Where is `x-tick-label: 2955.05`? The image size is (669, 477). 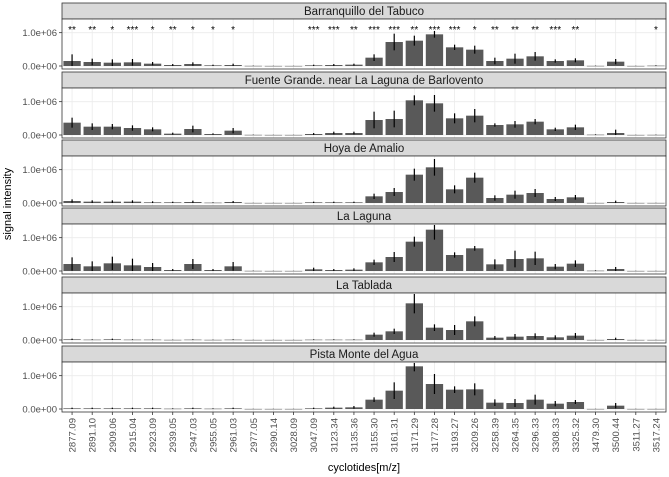 x-tick-label: 2955.05 is located at coordinates (214, 435).